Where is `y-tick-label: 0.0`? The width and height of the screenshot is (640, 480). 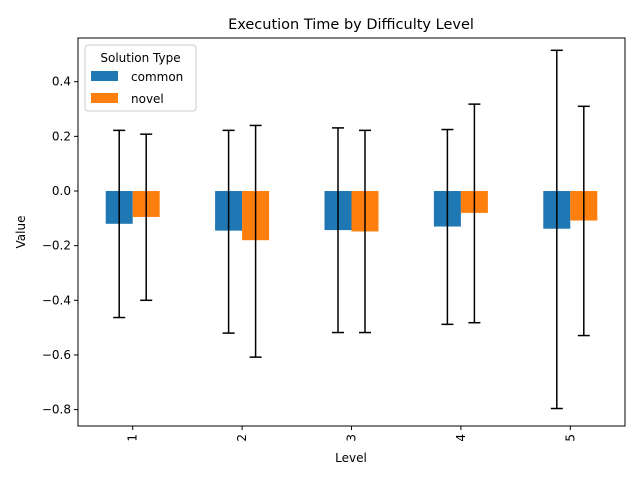 y-tick-label: 0.0 is located at coordinates (61, 191).